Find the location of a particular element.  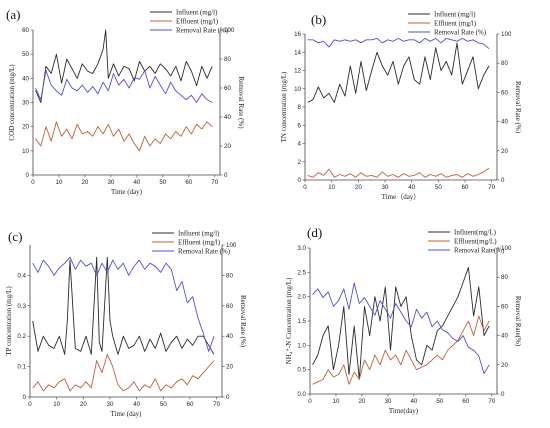

y-left-tick-label: 0.5 is located at coordinates (301, 370).